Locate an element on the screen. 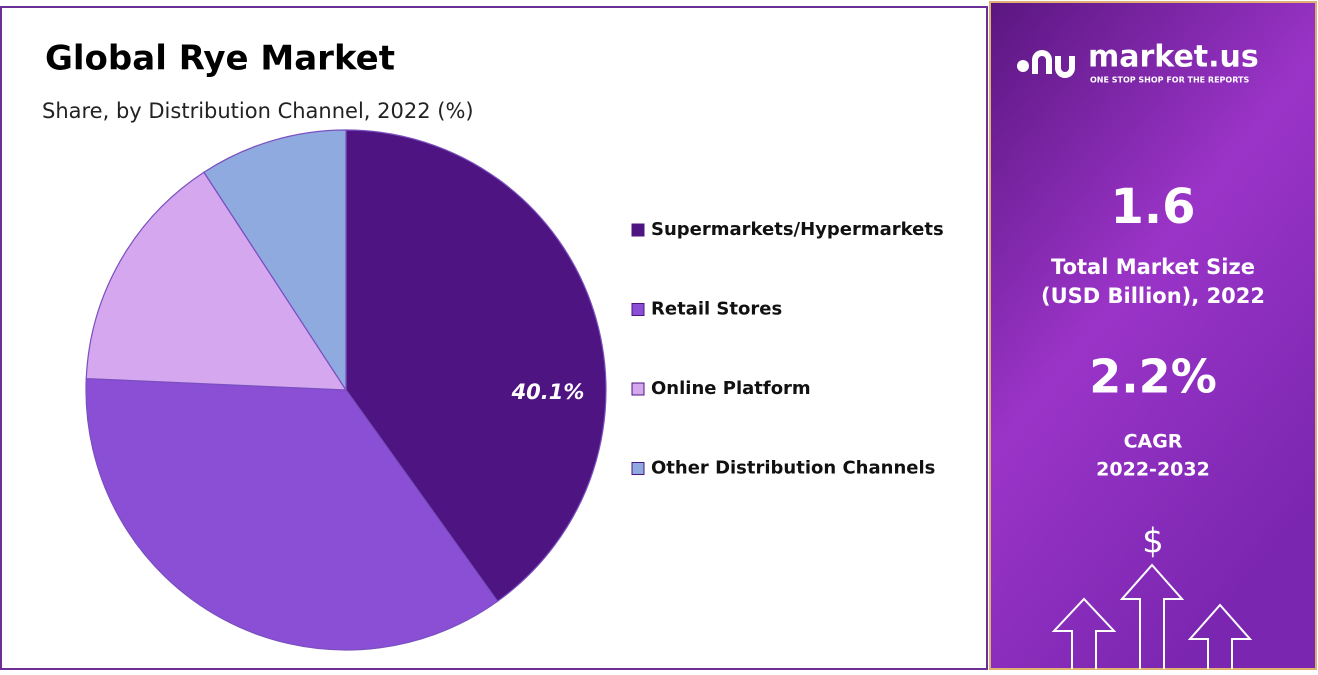 The image size is (1318, 675). legend-label: Retail Stores is located at coordinates (716, 309).